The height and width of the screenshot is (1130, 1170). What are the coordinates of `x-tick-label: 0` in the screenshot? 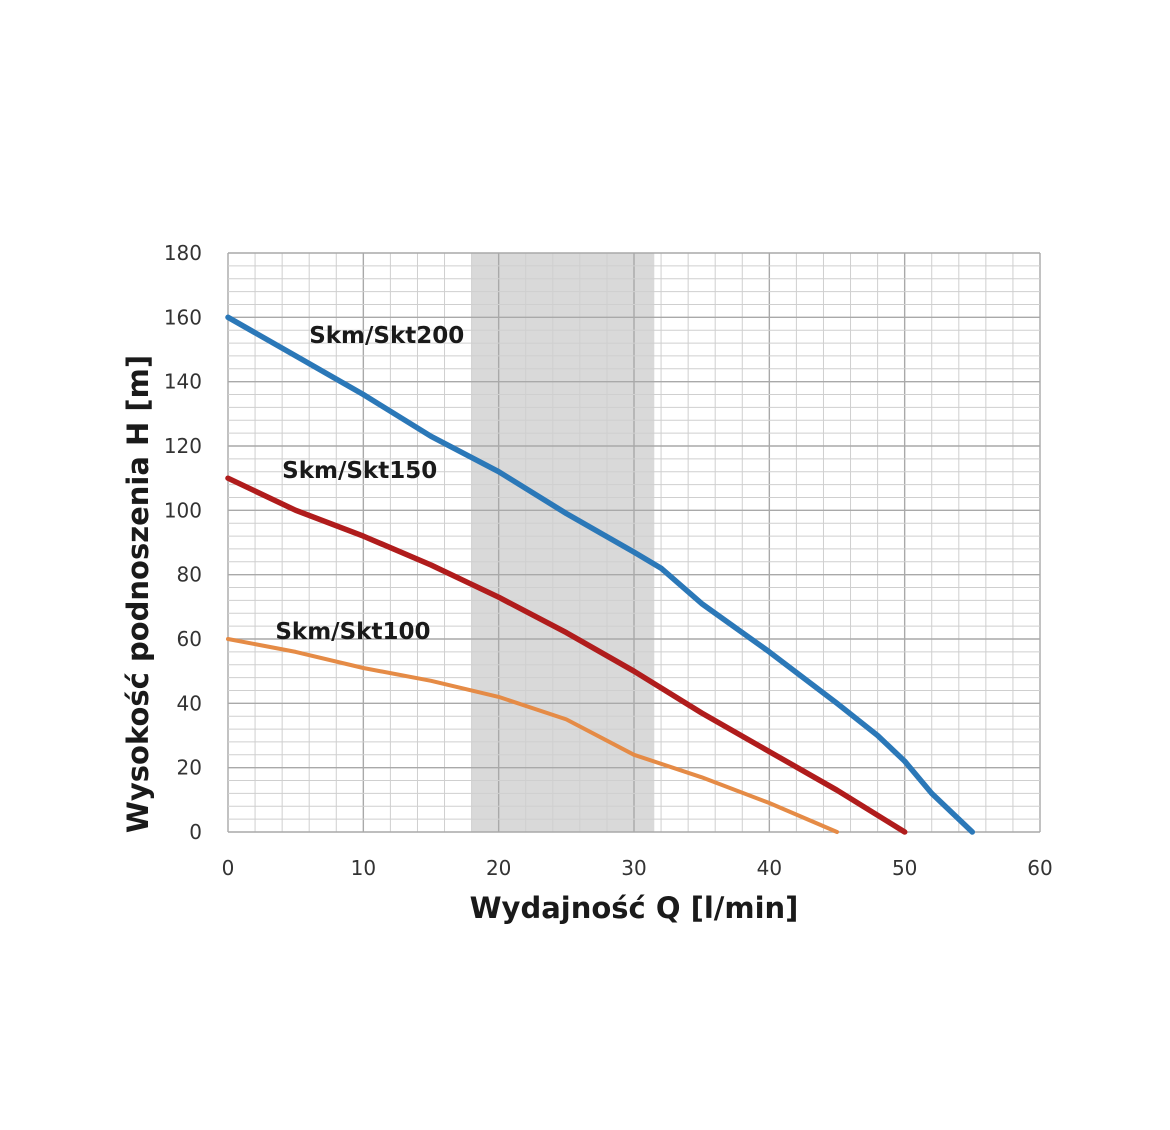 It's located at (228, 868).